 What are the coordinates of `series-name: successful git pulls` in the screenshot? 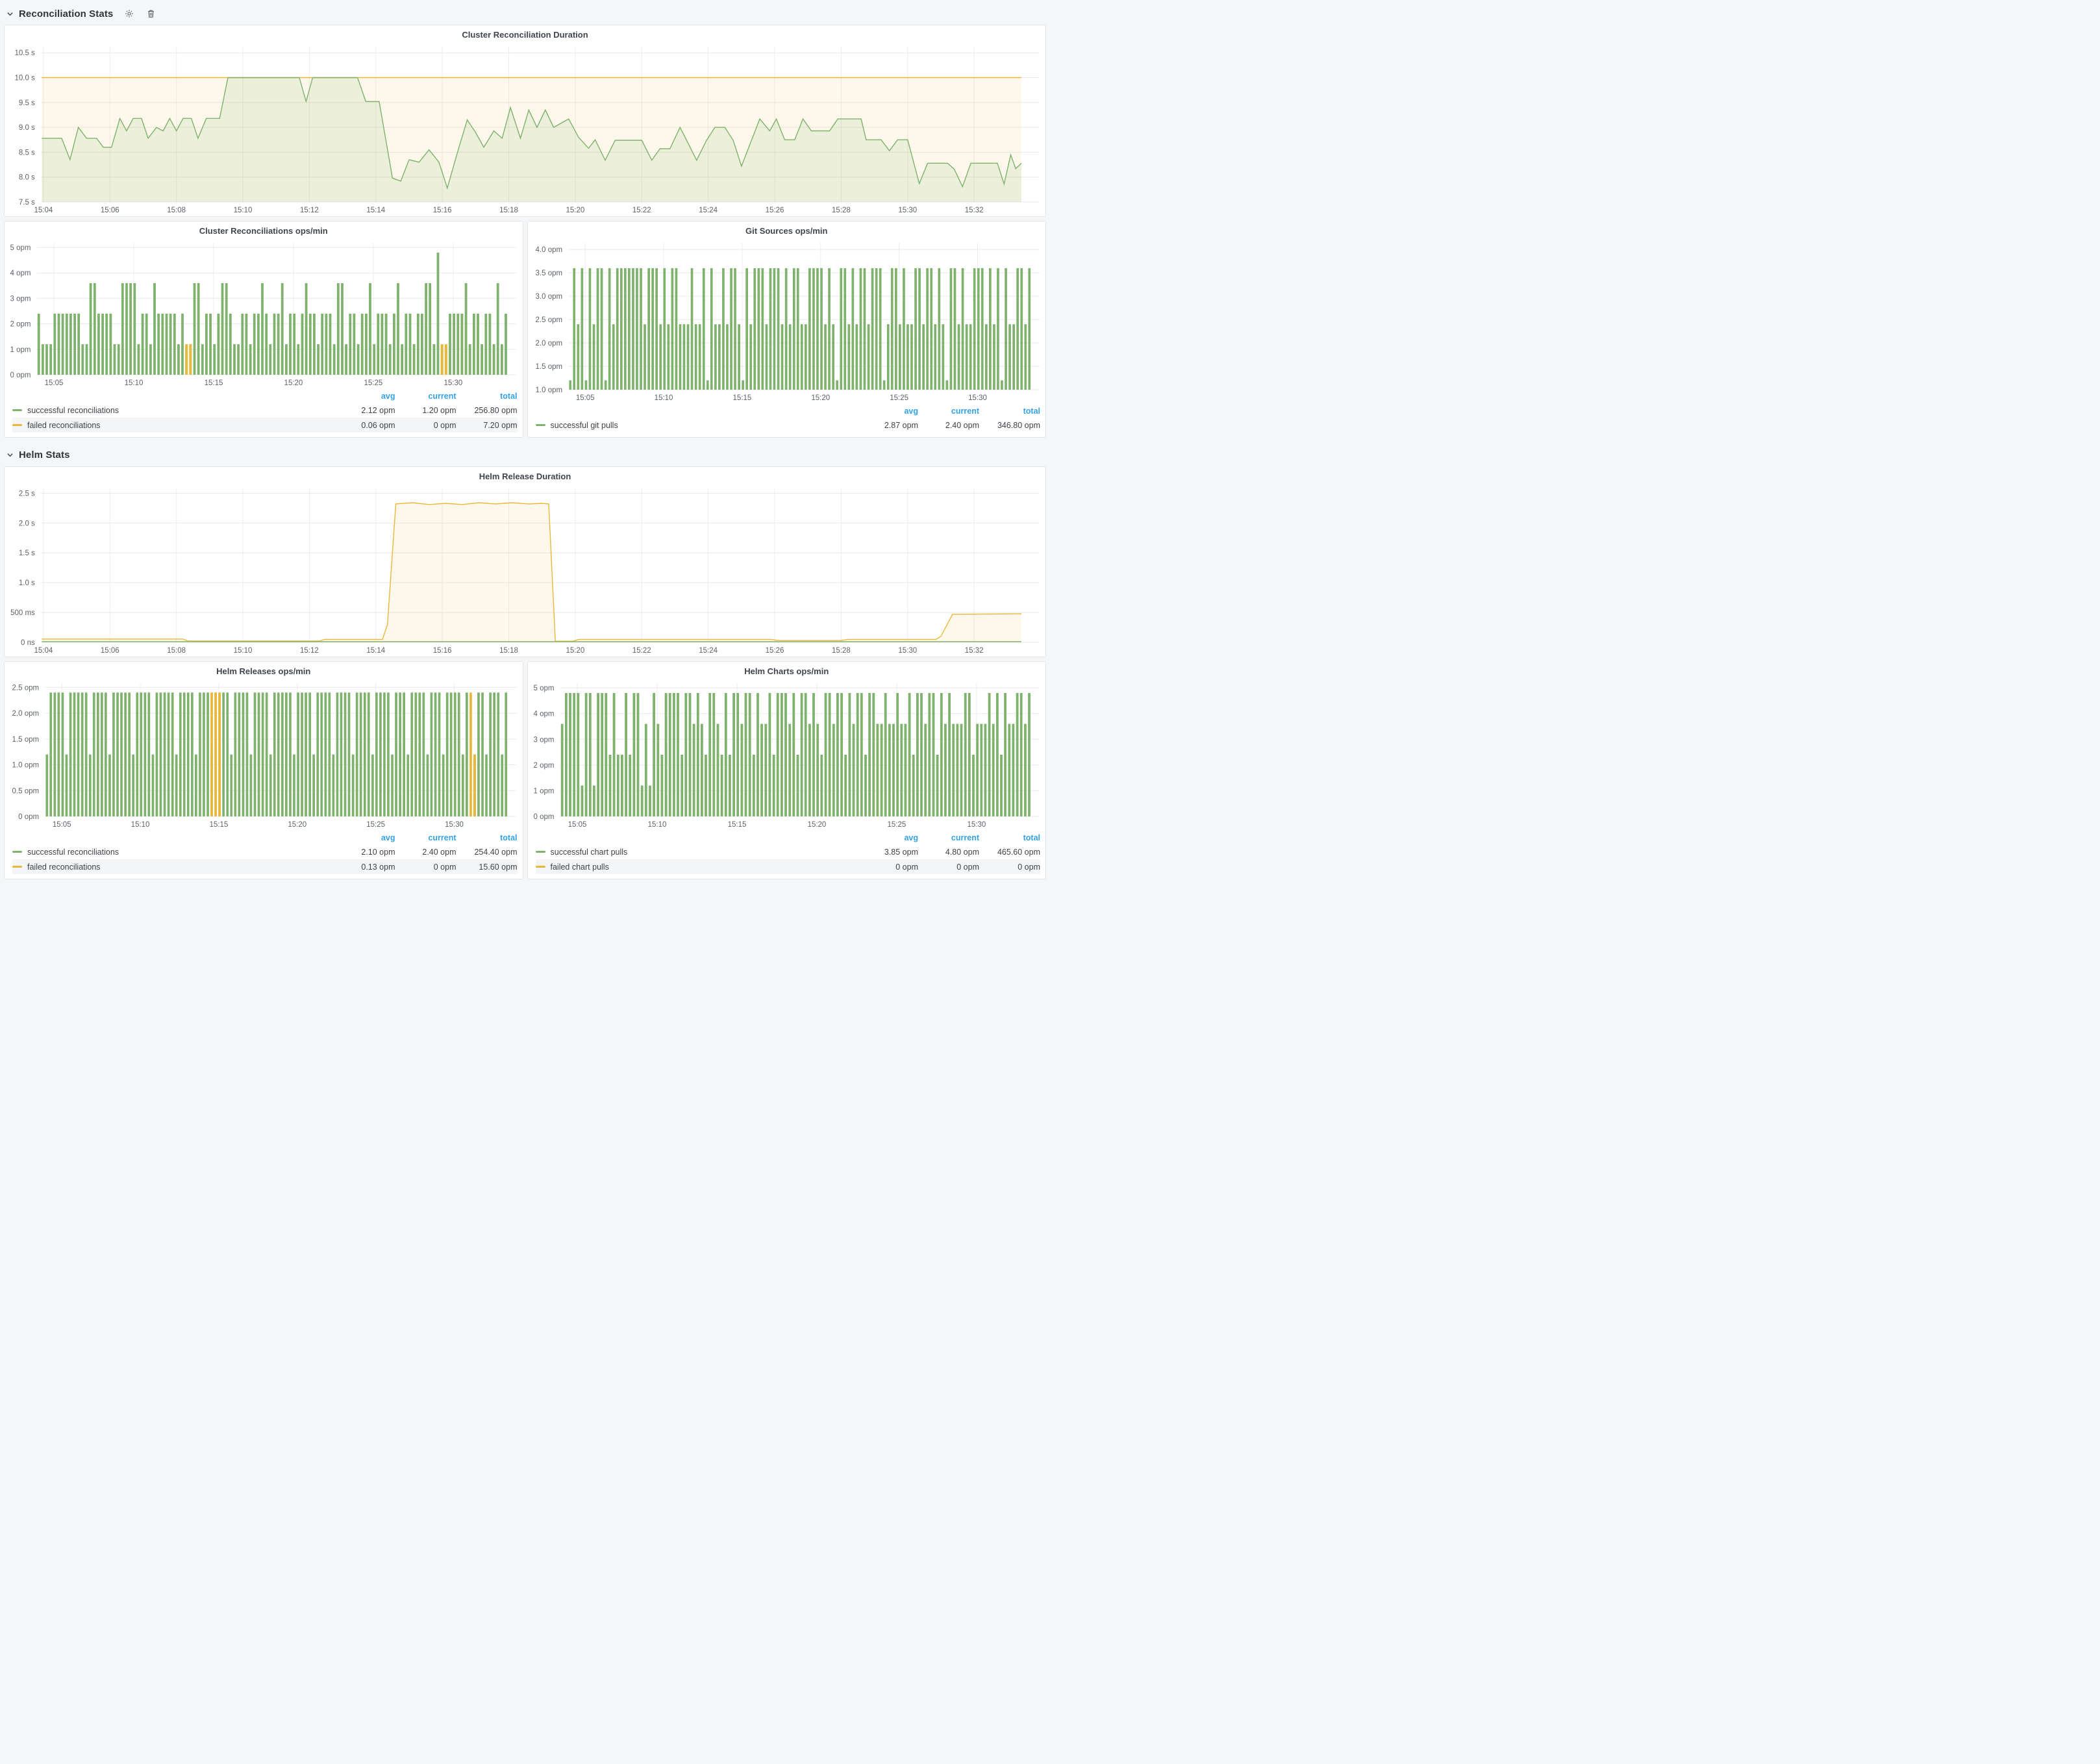 It's located at (584, 425).